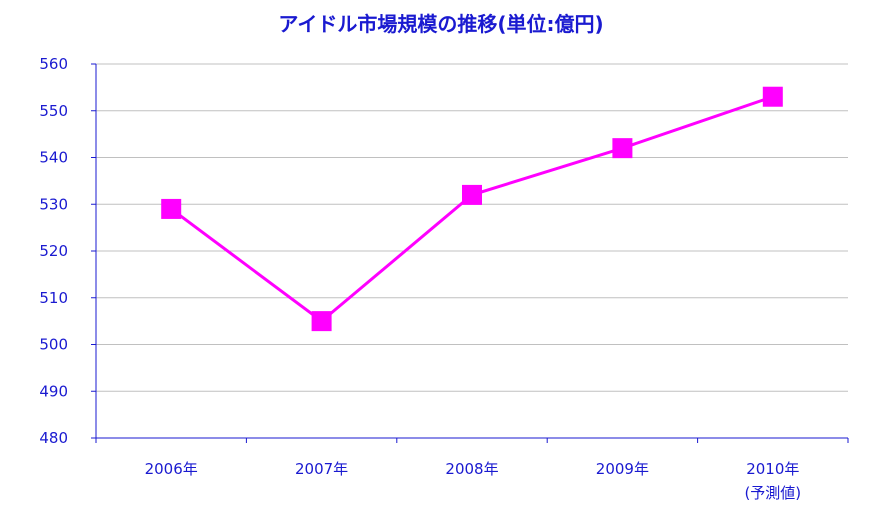 The image size is (882, 515). I want to click on y-tick-labels: 480 490 500 510 520 530 540 550 560, so click(53, 251).